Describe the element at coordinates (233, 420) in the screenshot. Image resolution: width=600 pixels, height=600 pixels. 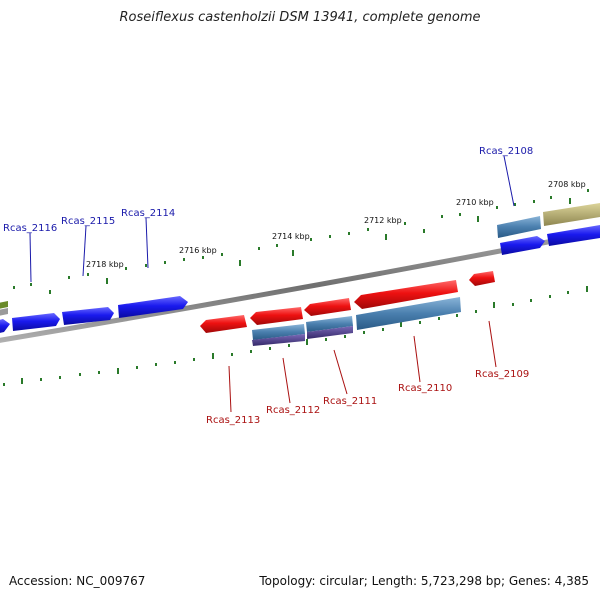
I see `gene-label-reverse: Rcas_2113` at that location.